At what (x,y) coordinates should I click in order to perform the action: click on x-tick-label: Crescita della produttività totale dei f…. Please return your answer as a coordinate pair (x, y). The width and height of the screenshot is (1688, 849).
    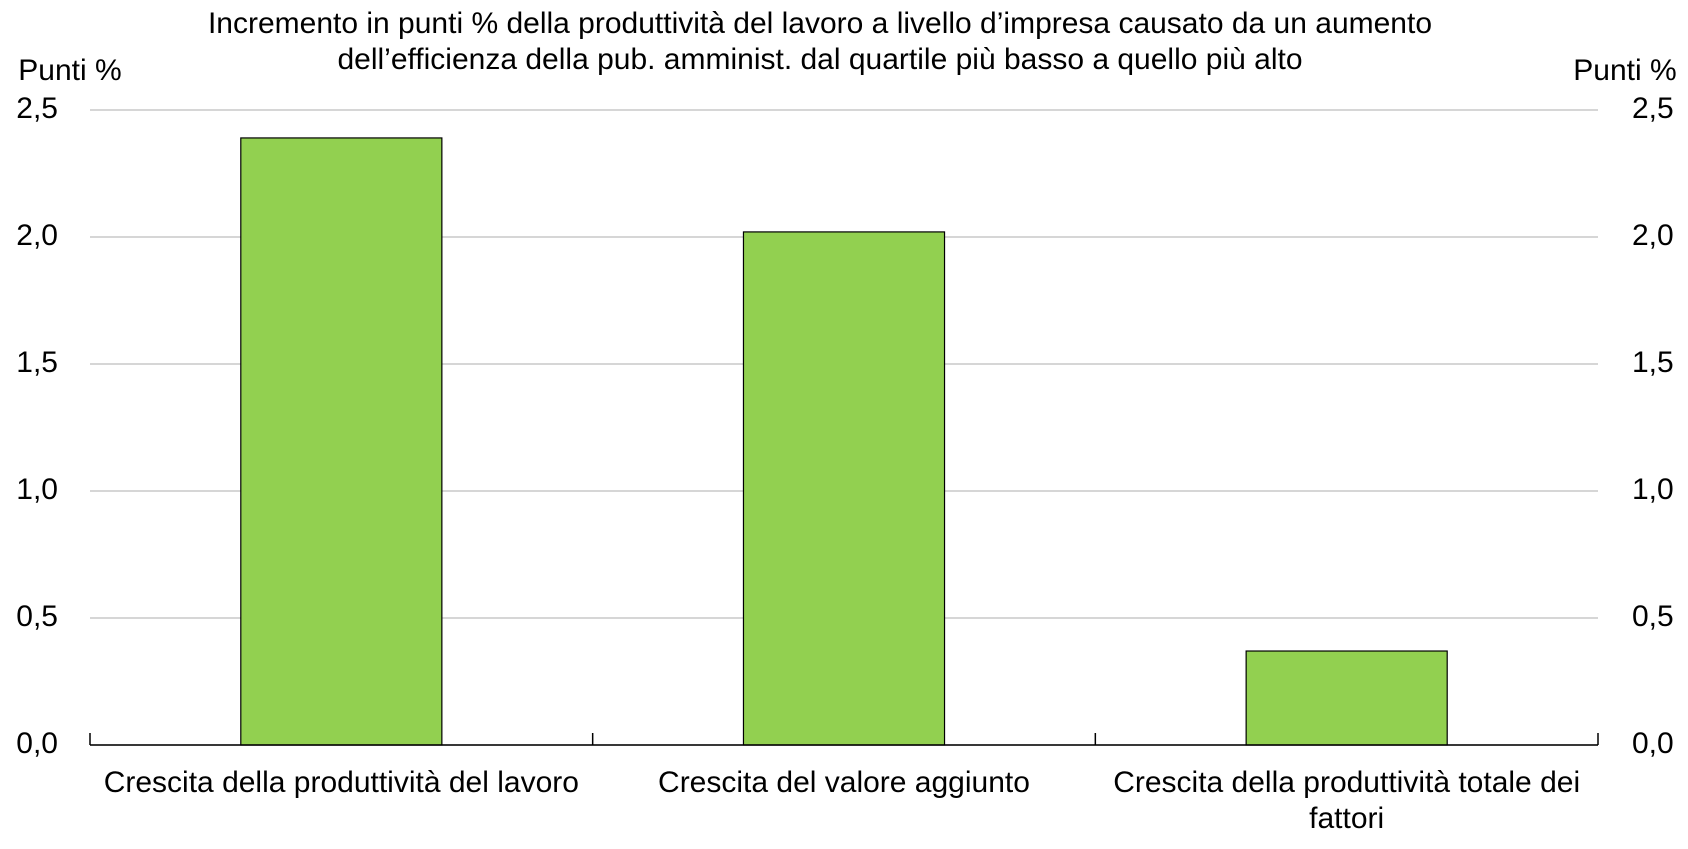
    Looking at the image, I should click on (1347, 800).